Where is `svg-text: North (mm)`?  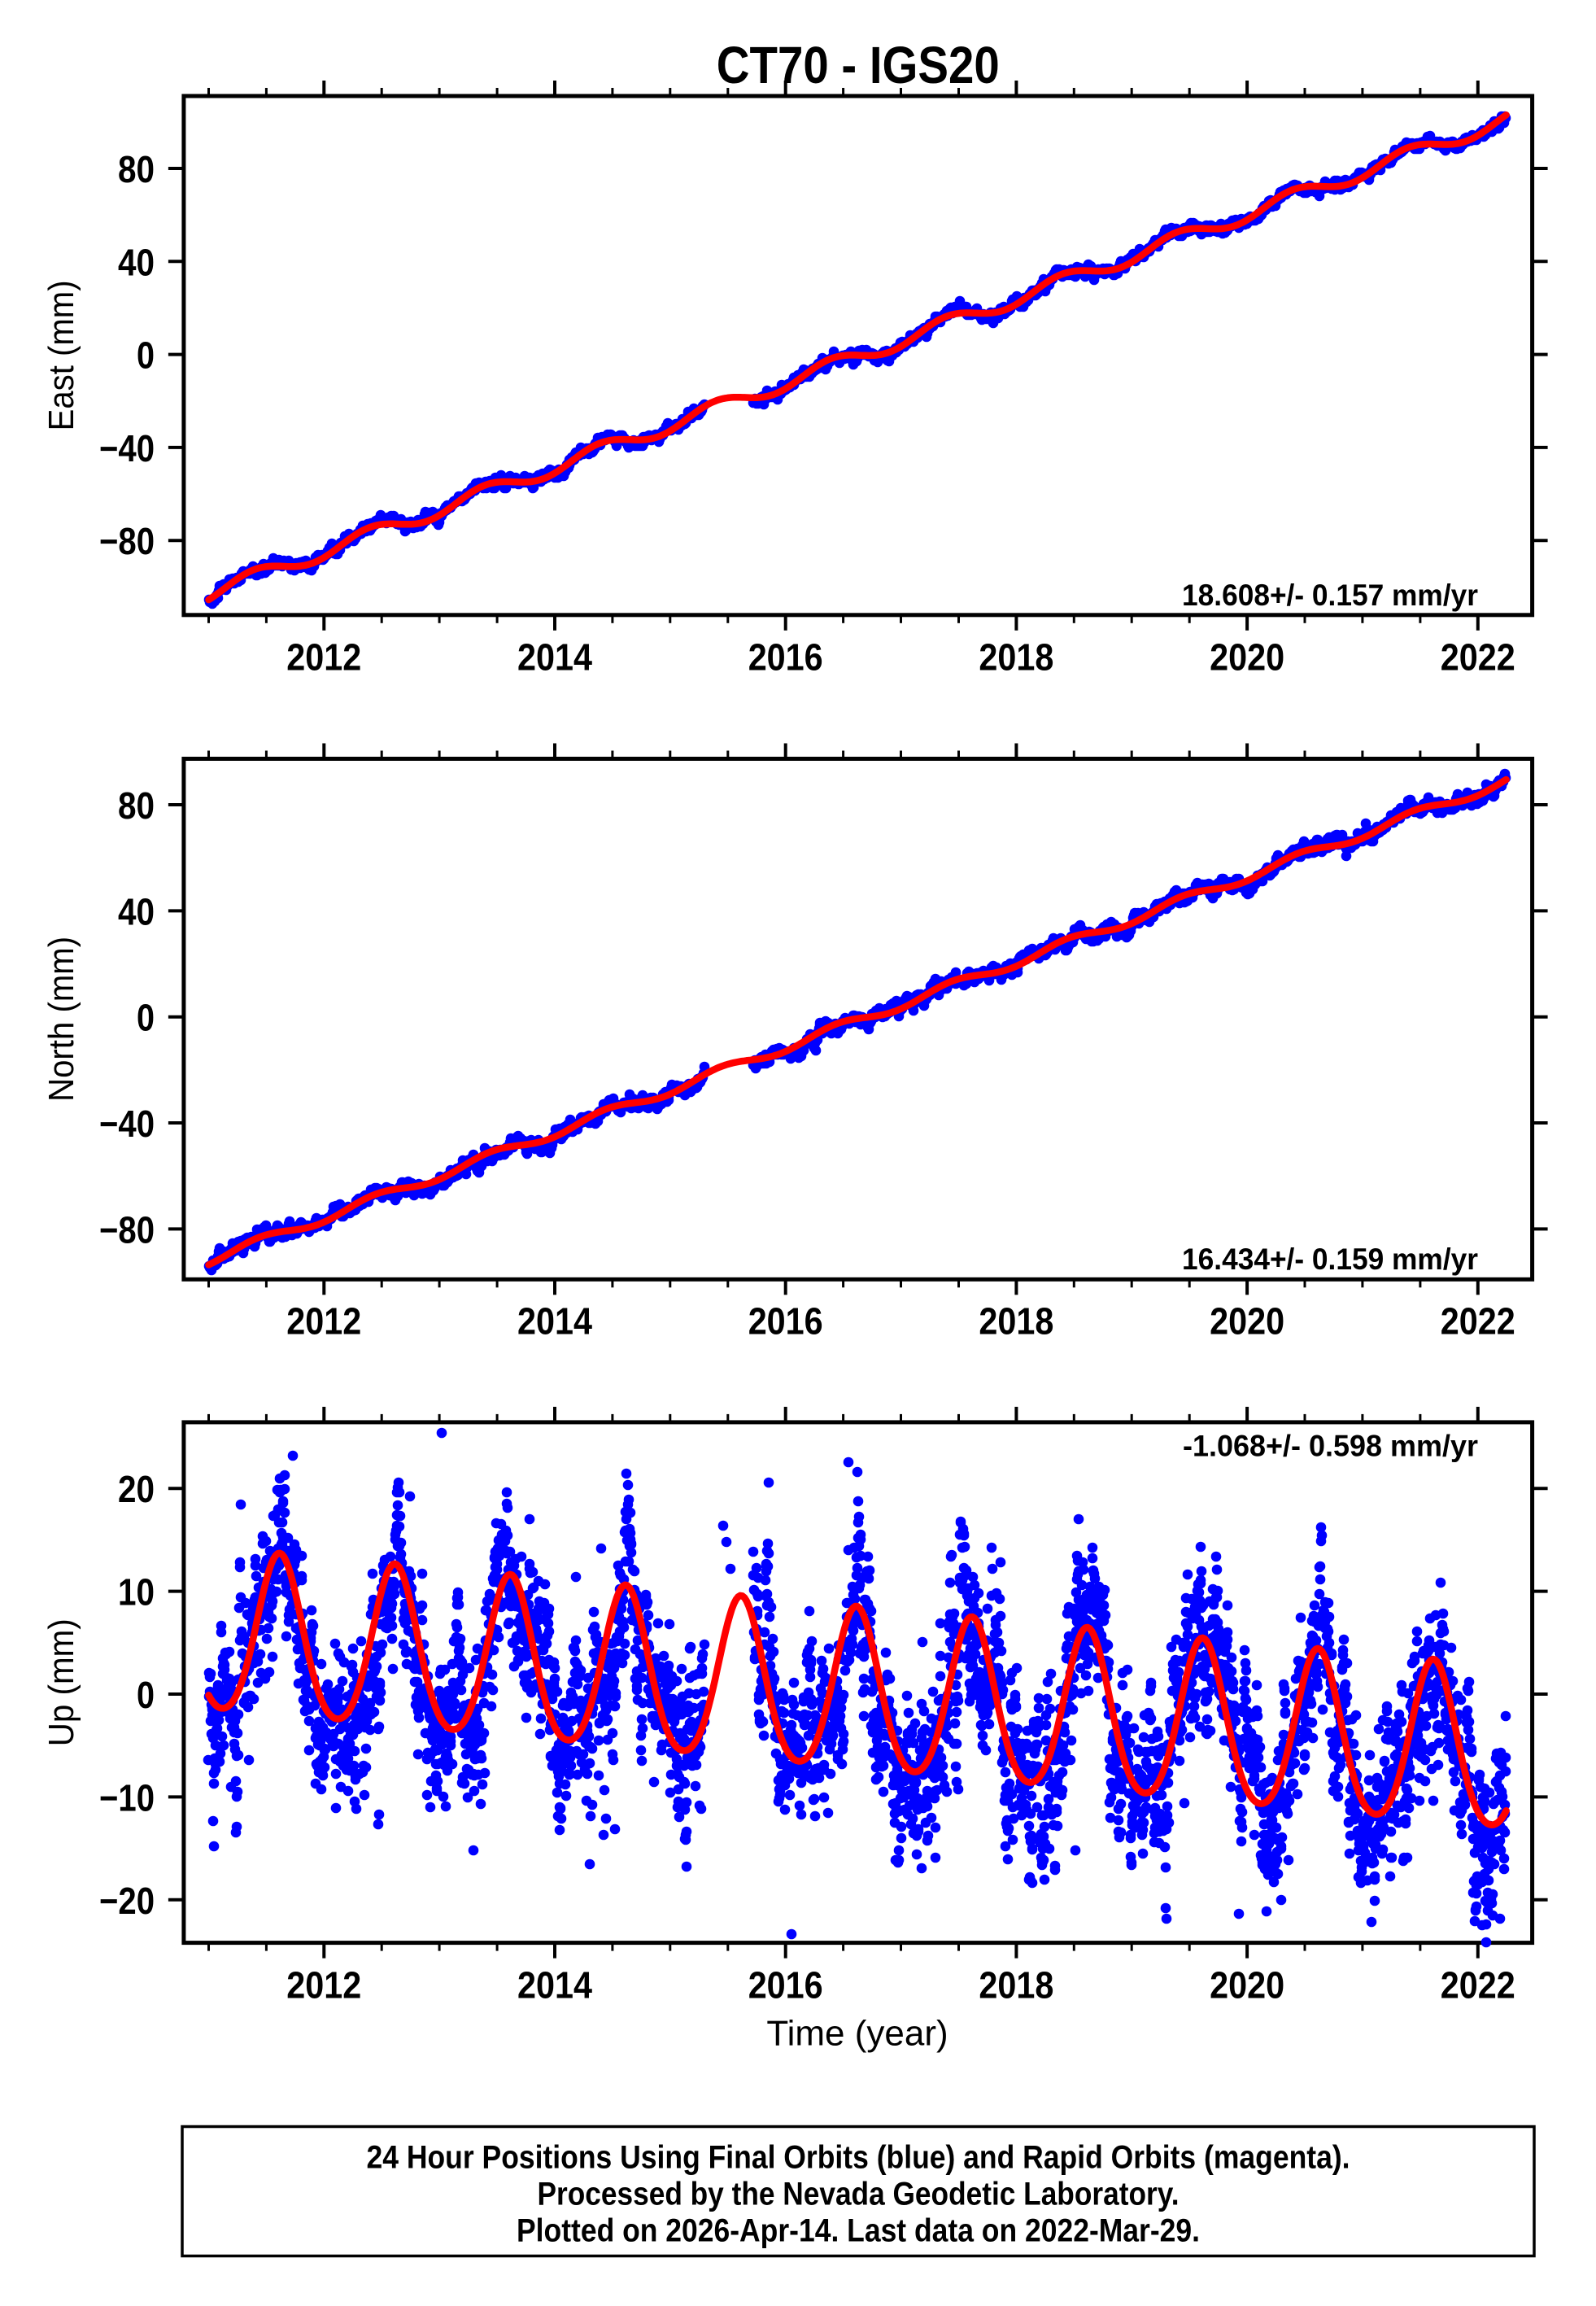
svg-text: North (mm) is located at coordinates (61, 1019).